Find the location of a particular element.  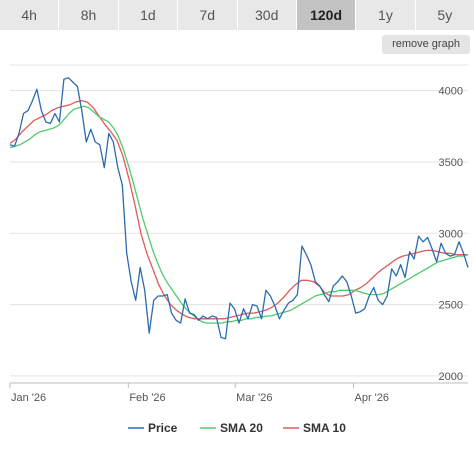

x-tick-label: Mar '26 is located at coordinates (254, 398).